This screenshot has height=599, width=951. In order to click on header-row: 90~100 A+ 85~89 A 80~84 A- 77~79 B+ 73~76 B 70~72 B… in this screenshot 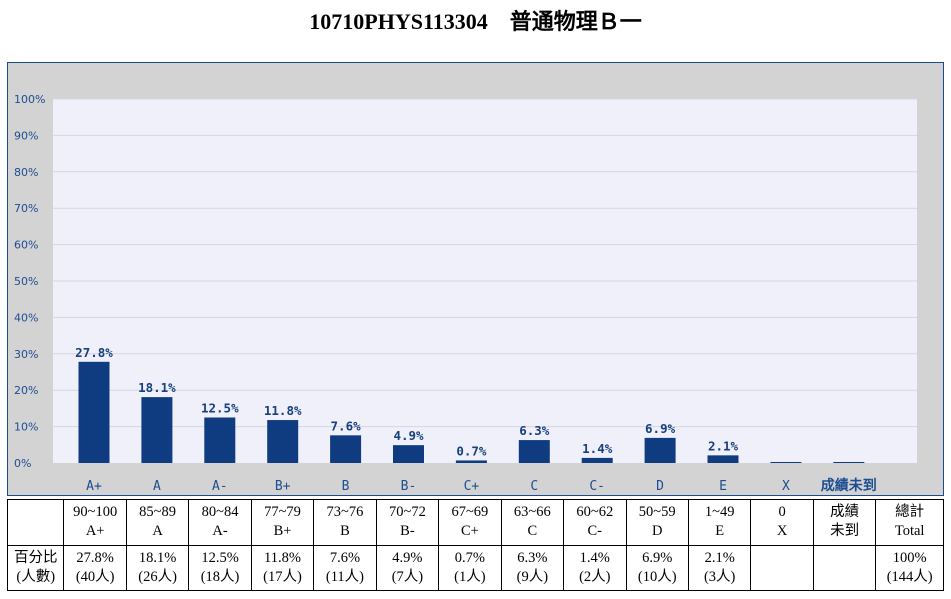, I will do `click(475, 522)`.